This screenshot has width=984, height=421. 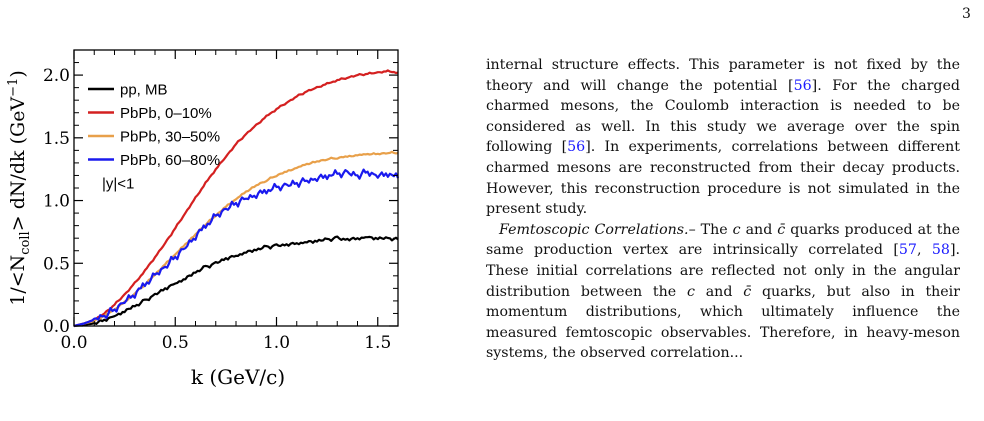 What do you see at coordinates (719, 291) in the screenshot?
I see `p2-and-2: and` at bounding box center [719, 291].